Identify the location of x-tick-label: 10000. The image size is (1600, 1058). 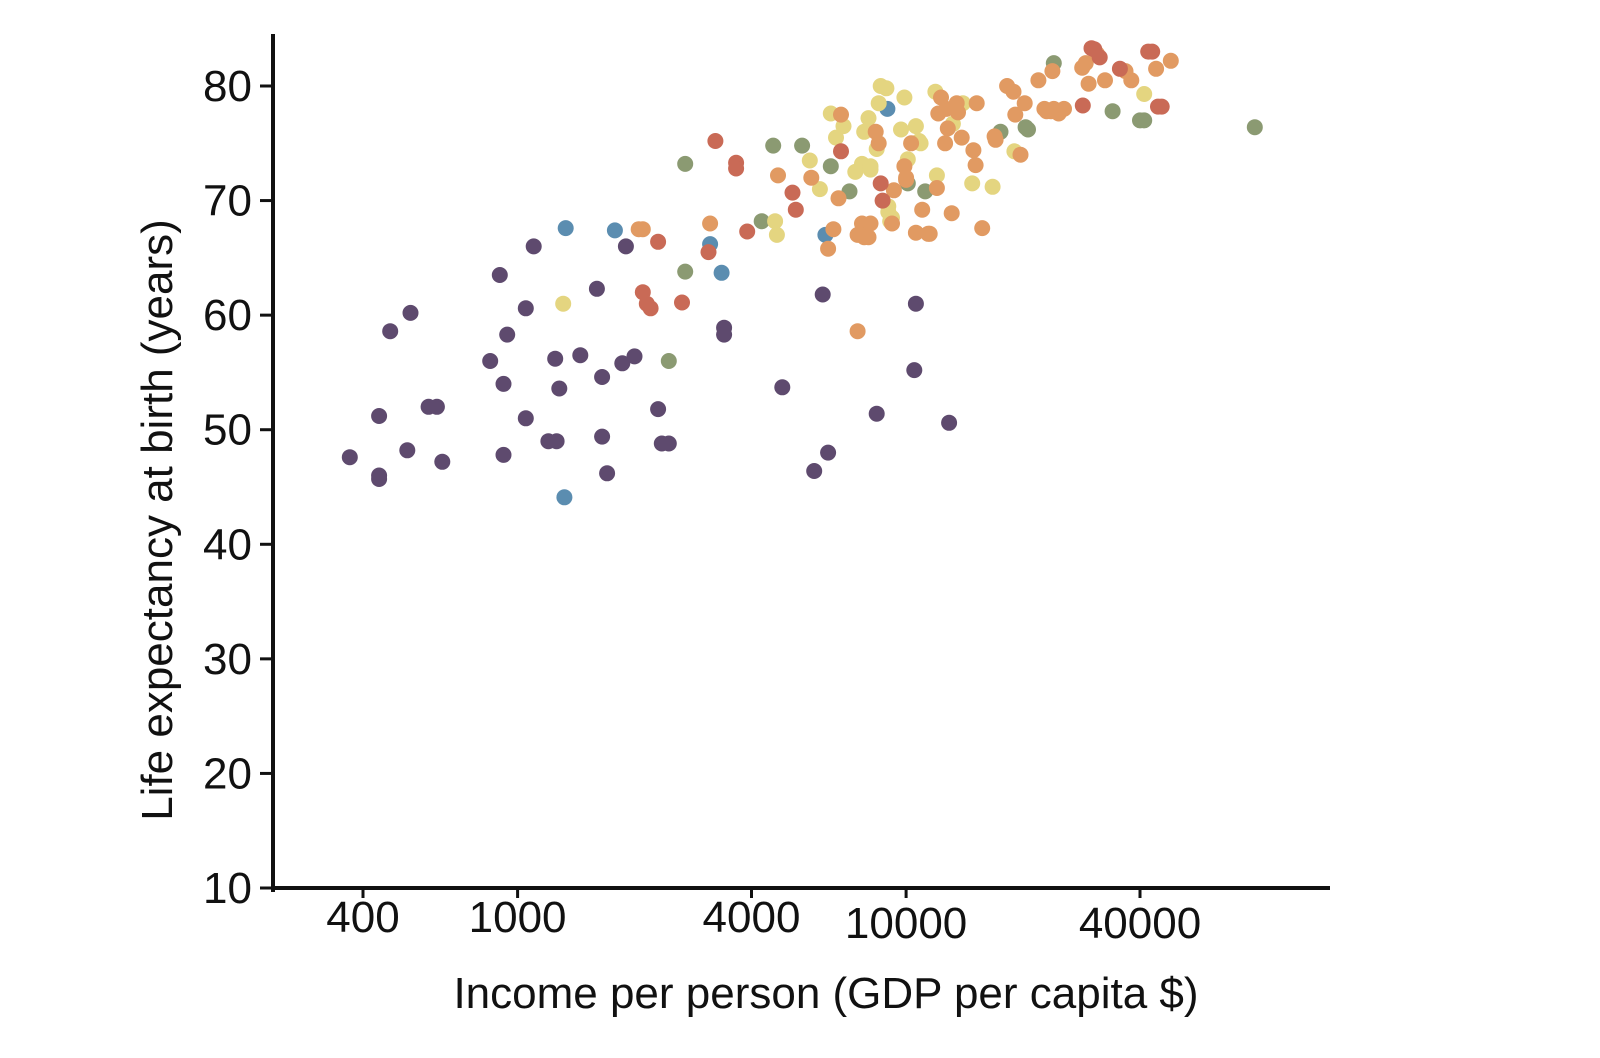
(906, 923).